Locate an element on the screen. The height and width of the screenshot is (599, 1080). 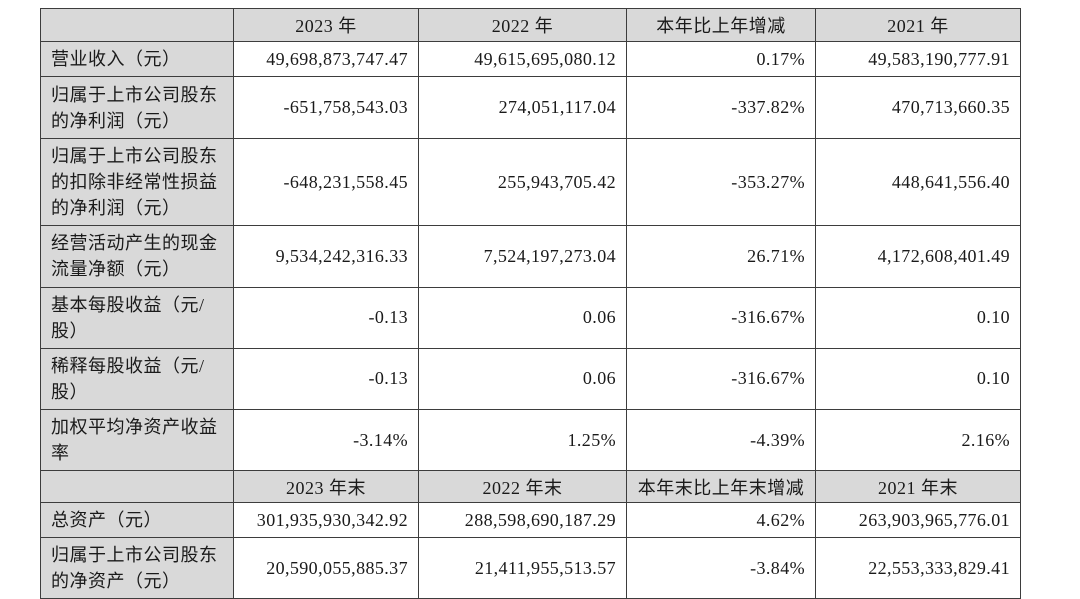
cell-value: 255,943,705.42 is located at coordinates (522, 182).